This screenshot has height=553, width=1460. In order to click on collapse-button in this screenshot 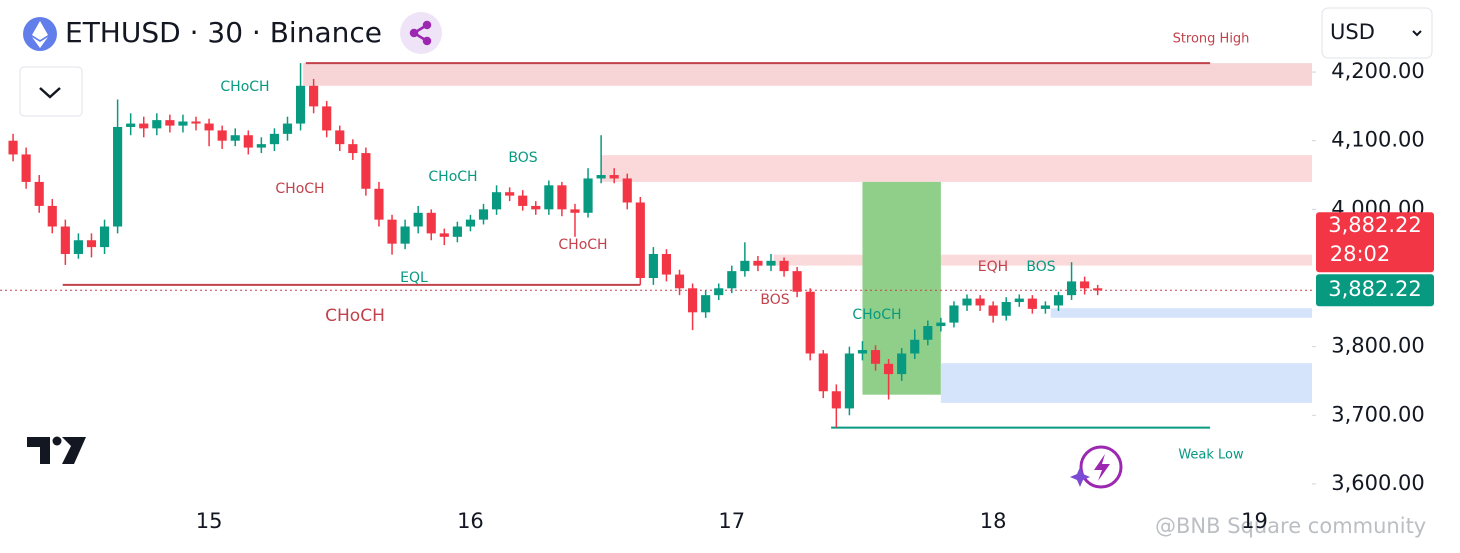, I will do `click(51, 91)`.